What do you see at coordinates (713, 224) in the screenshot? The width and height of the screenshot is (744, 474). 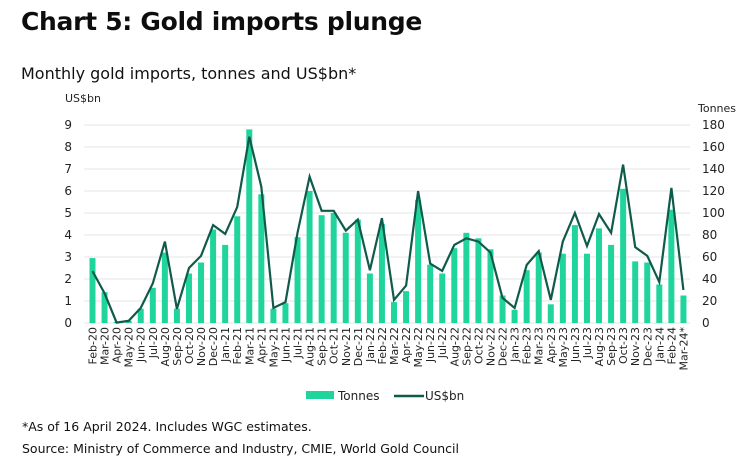 I see `y-axis-right: 0 20 40 60 80 100 120 140 160 180` at bounding box center [713, 224].